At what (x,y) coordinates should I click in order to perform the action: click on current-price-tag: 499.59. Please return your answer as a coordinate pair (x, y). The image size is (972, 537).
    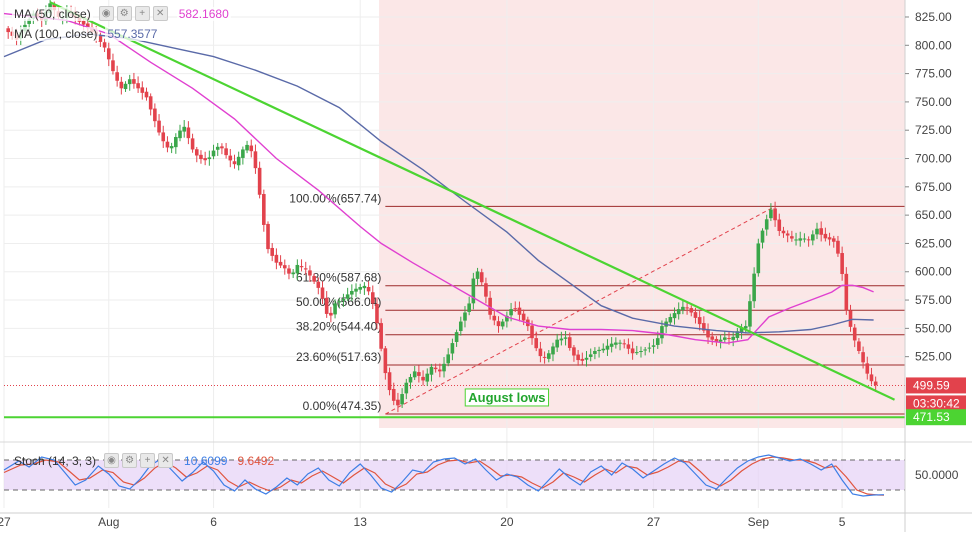
    Looking at the image, I should click on (931, 385).